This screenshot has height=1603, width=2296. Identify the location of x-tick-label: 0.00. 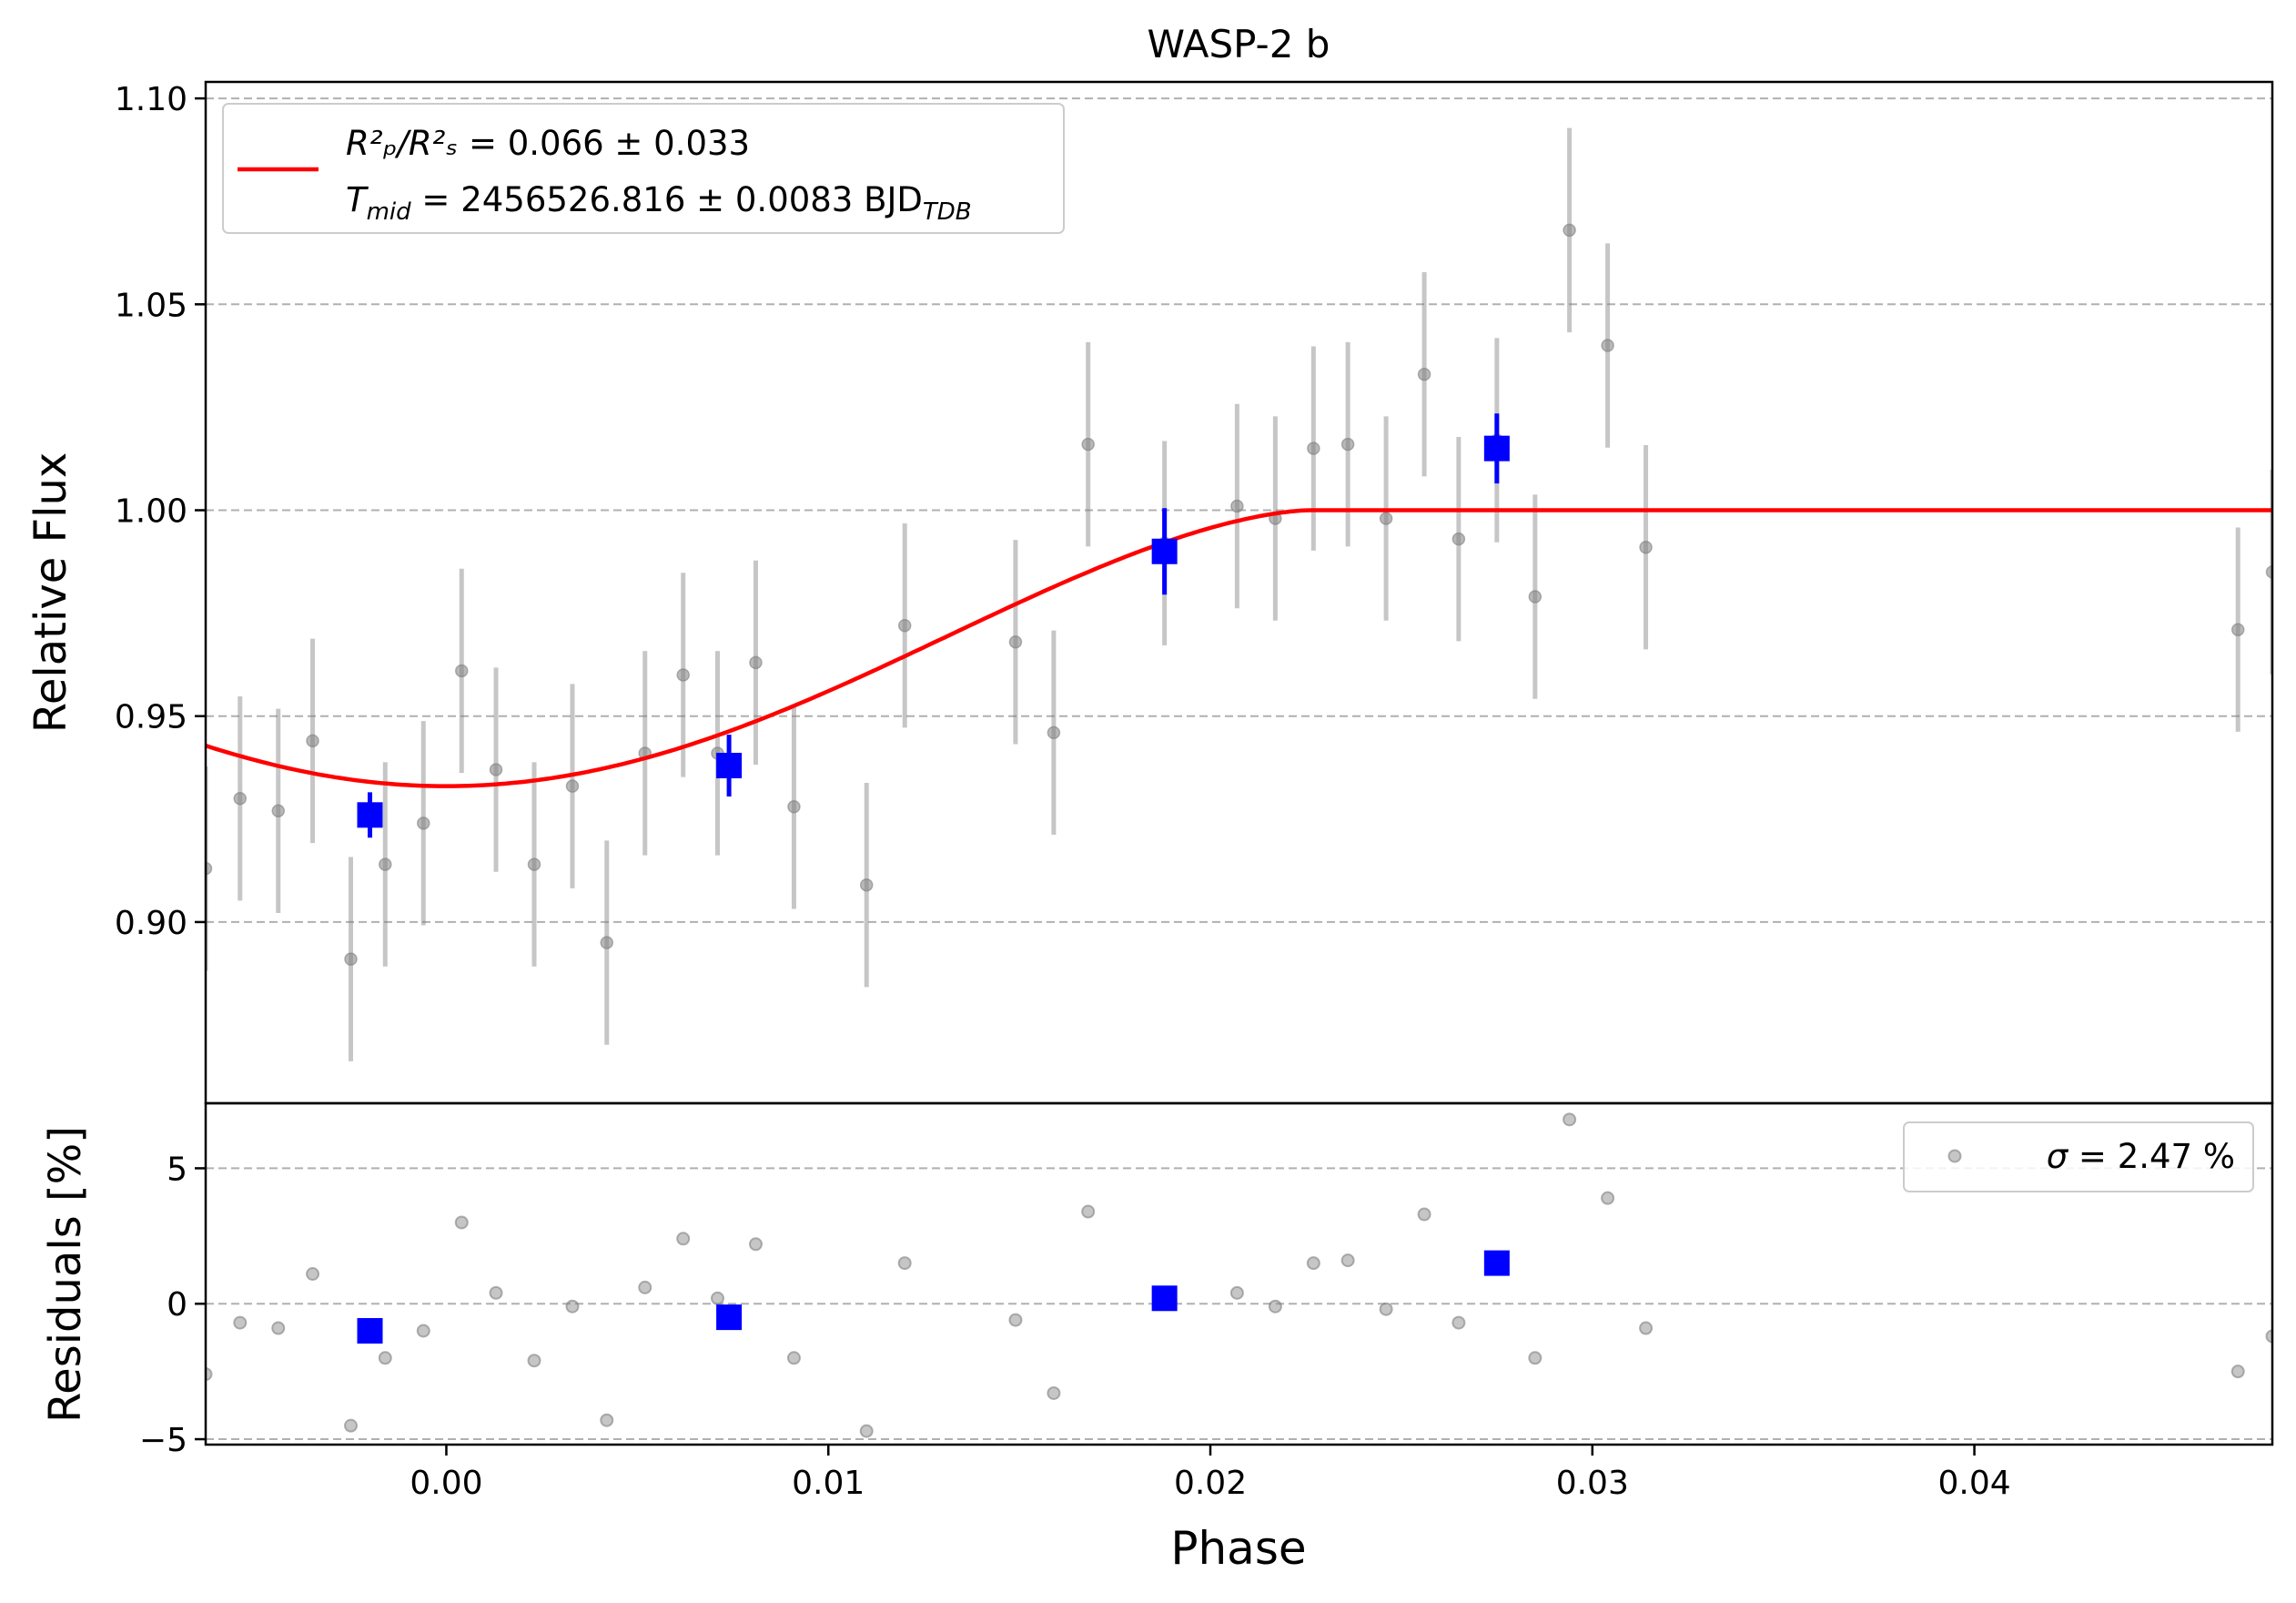
(446, 1483).